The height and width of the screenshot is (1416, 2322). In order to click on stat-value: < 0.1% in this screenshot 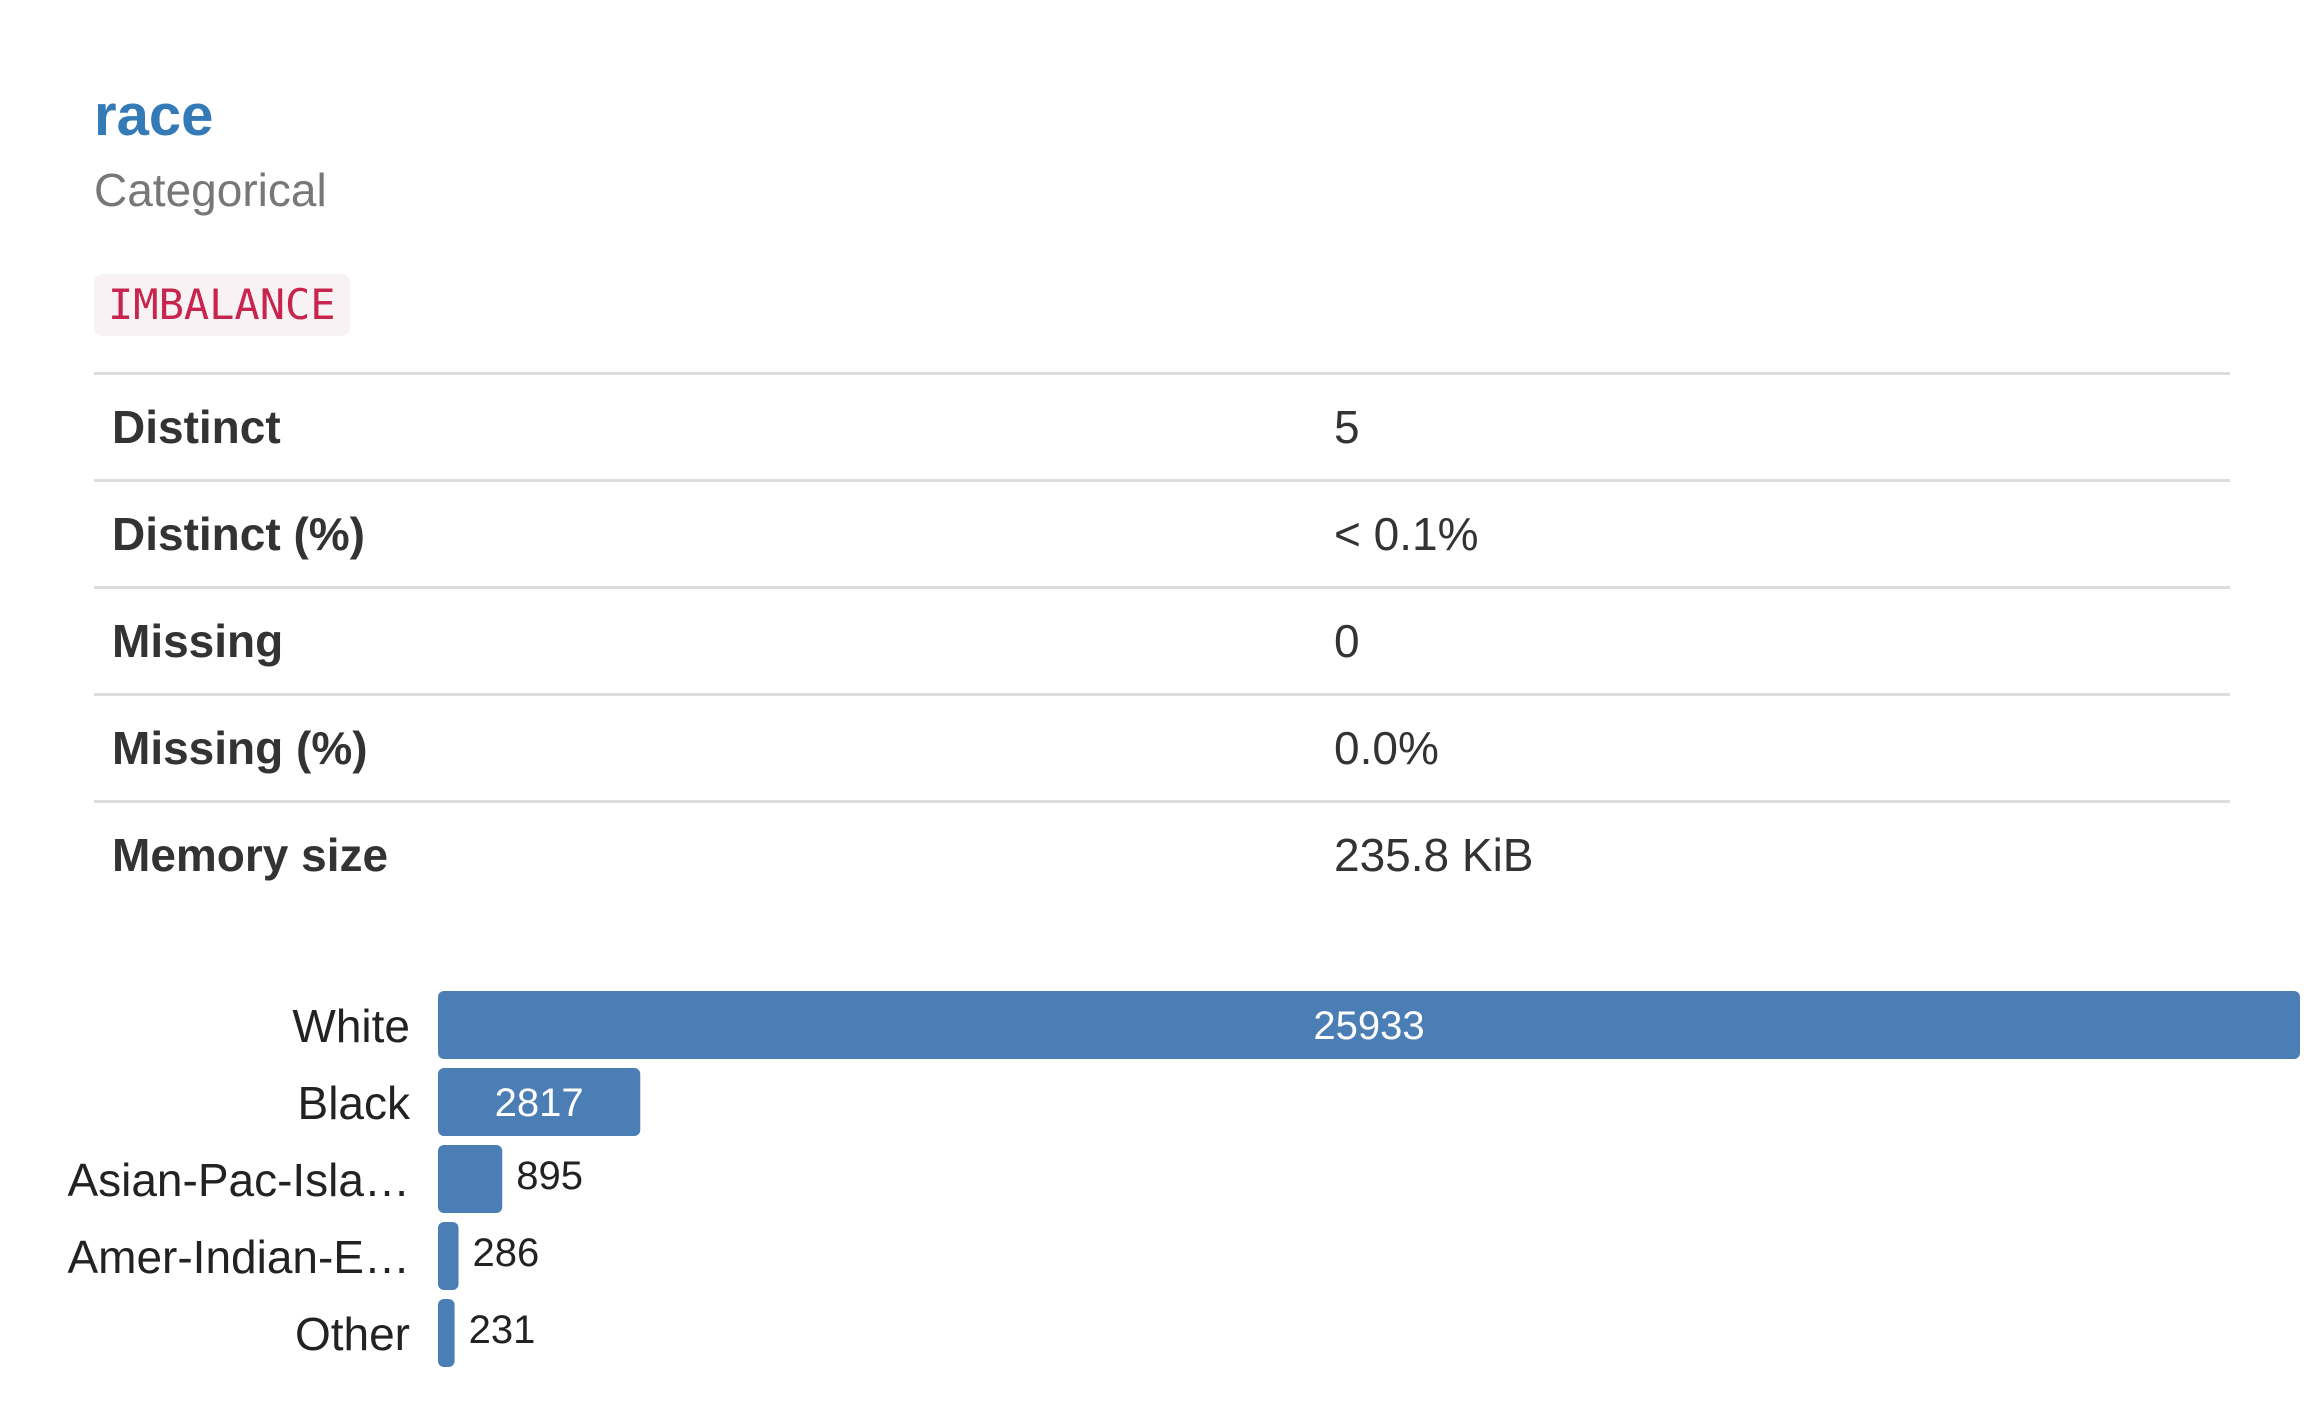, I will do `click(1773, 533)`.